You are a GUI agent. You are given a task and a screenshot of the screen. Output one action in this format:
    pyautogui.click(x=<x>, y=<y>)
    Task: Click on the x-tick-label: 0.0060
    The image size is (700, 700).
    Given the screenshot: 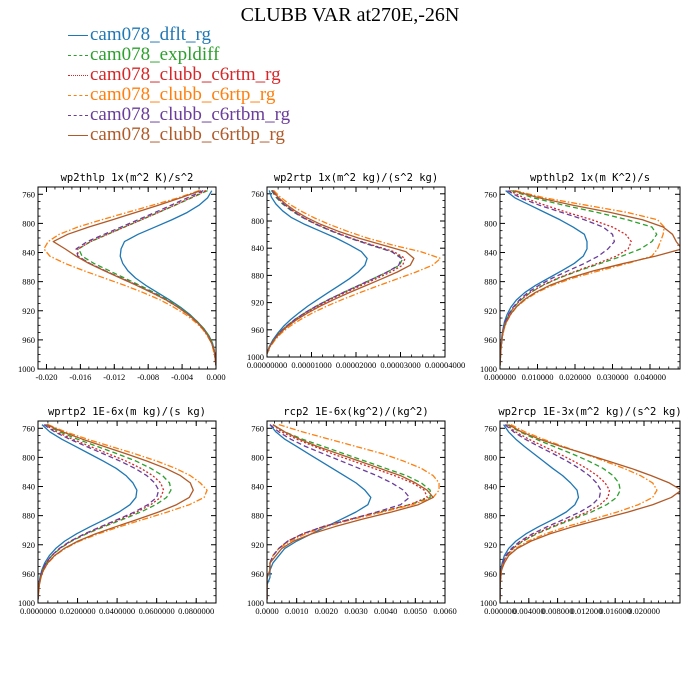 What is the action you would take?
    pyautogui.click(x=444, y=611)
    